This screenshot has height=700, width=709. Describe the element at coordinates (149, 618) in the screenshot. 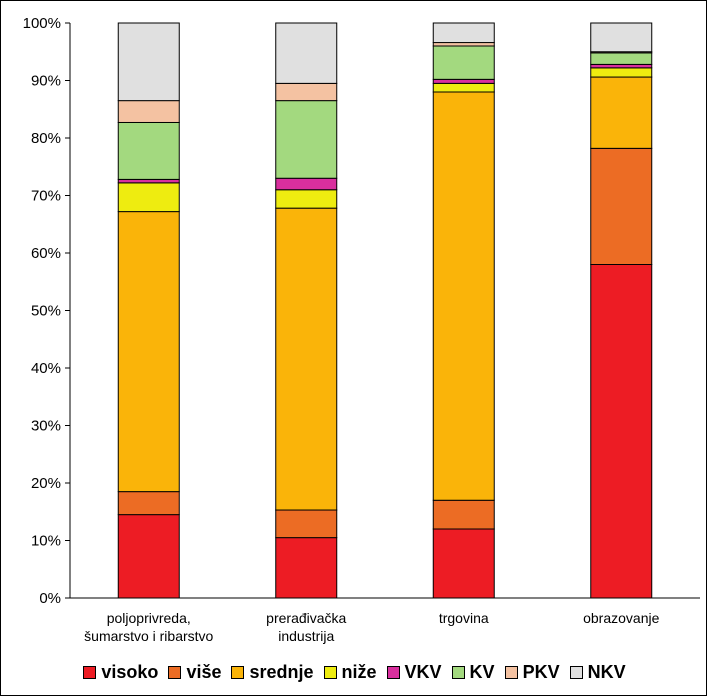

I see `x-category-label: poljoprivreda,` at that location.